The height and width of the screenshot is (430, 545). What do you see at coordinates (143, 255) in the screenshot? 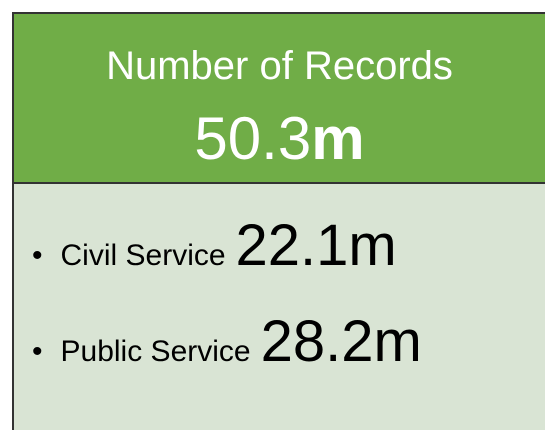
I see `item-label: Civil Service` at bounding box center [143, 255].